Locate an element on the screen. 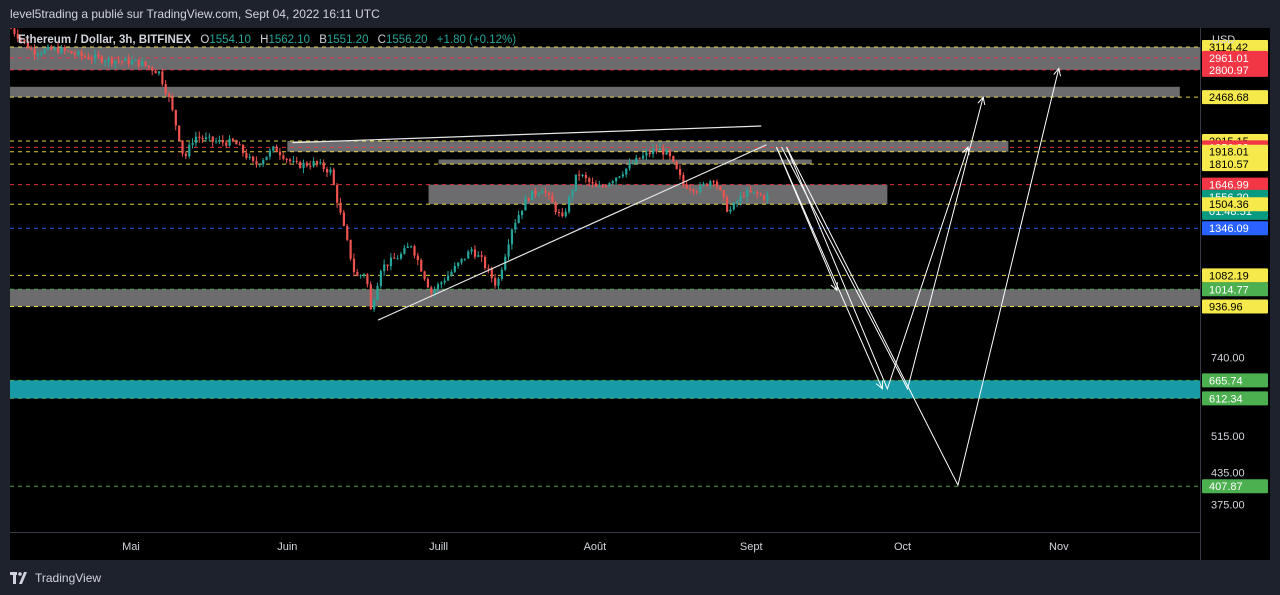 The height and width of the screenshot is (595, 1280). arrow-path is located at coordinates (882, 243).